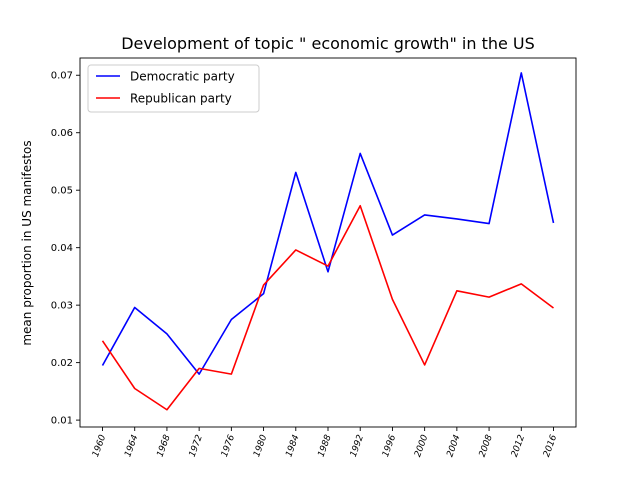 This screenshot has width=640, height=480. I want to click on legend-box, so click(173, 88).